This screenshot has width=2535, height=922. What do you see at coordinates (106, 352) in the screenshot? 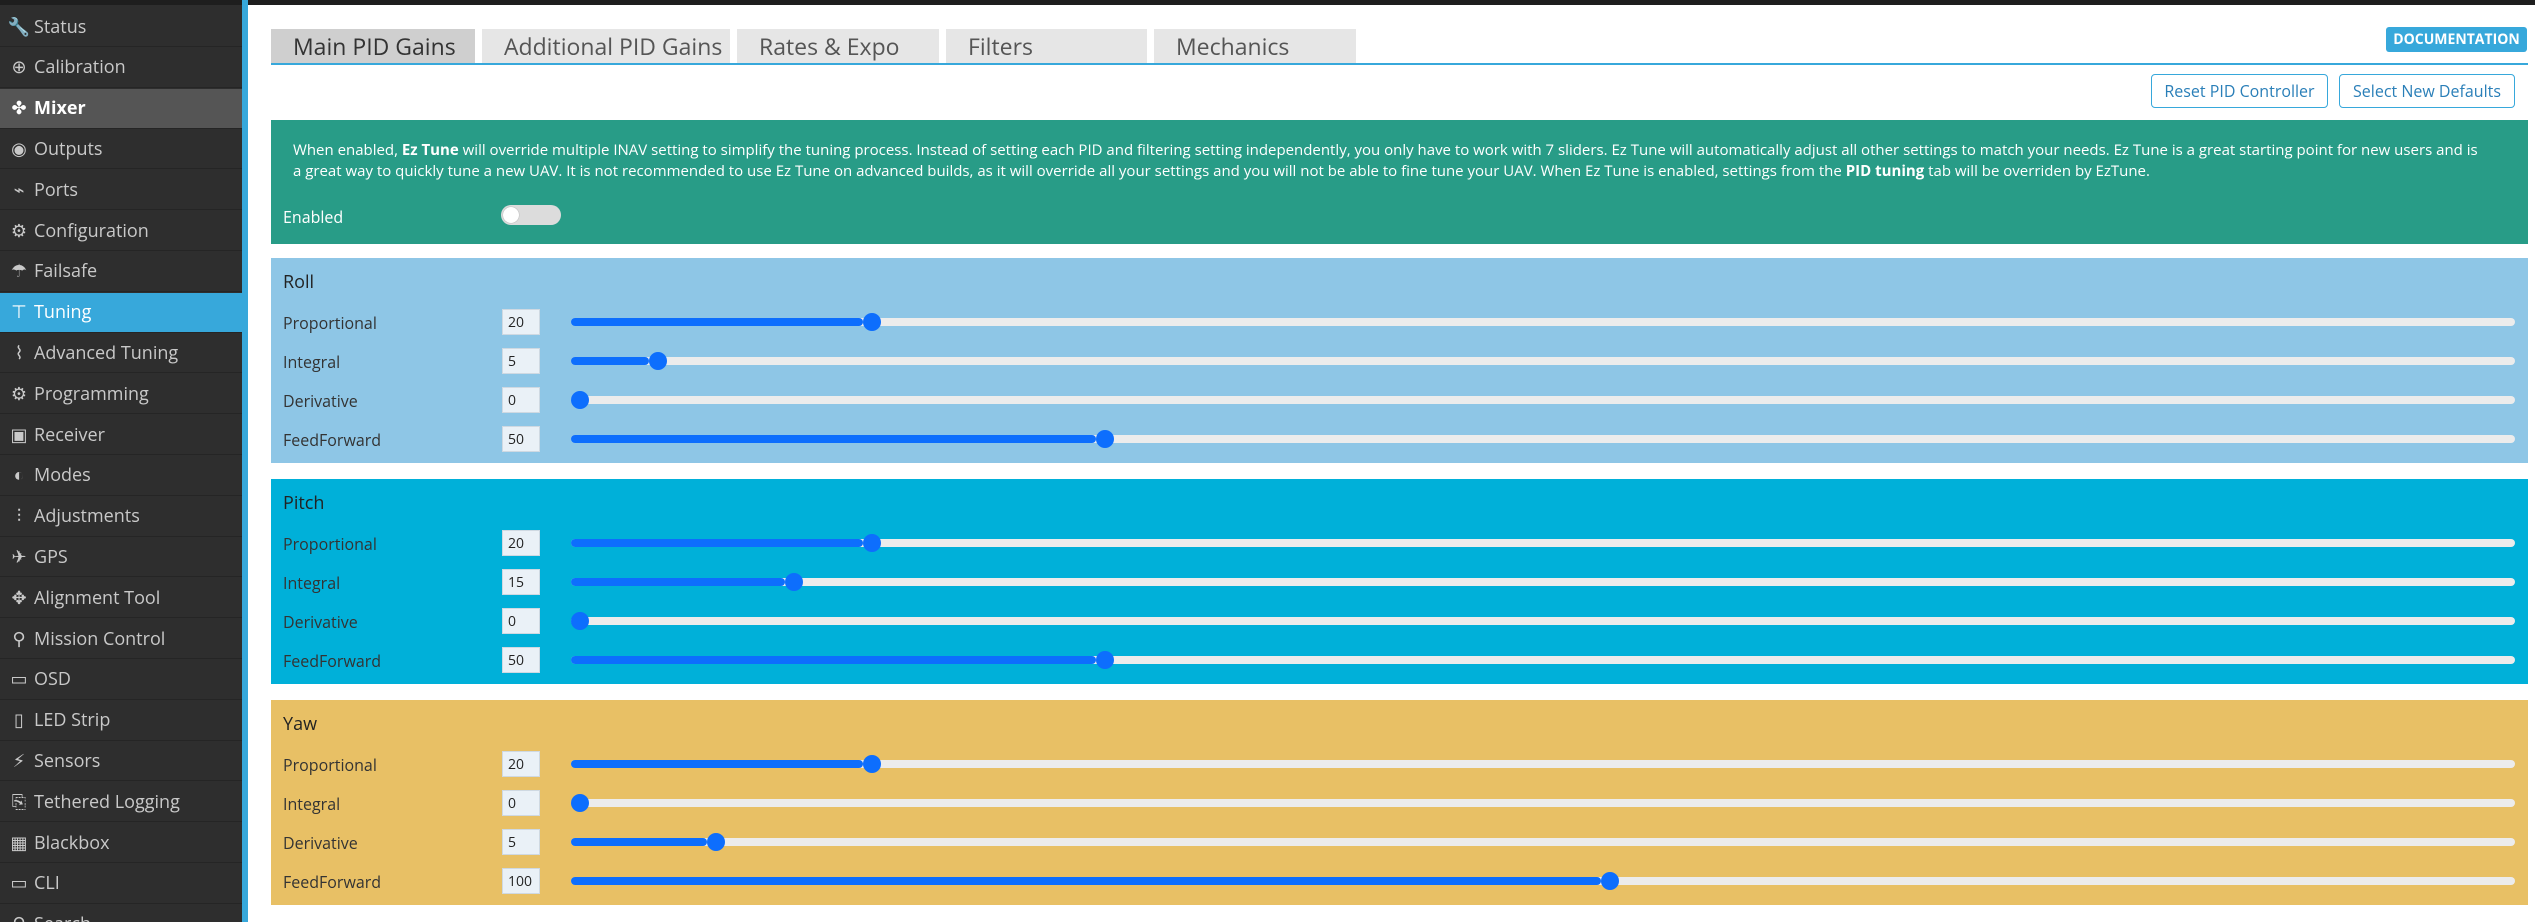
I see `sidebar-item-label: Advanced Tuning` at bounding box center [106, 352].